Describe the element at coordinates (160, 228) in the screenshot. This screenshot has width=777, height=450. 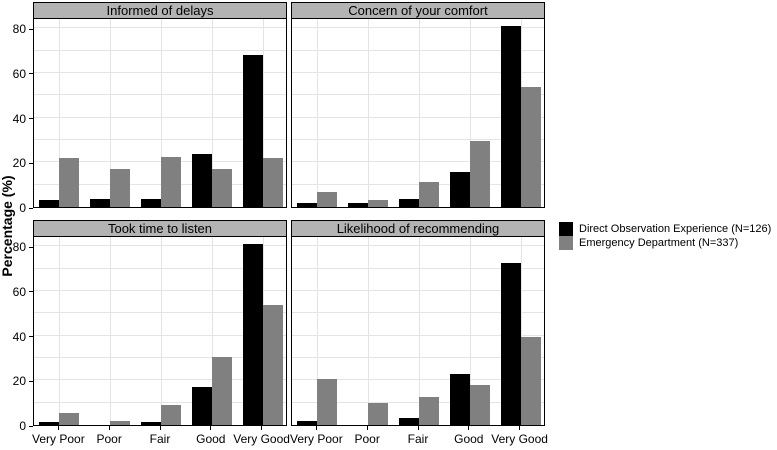
I see `facet-strip: Took time to listen` at that location.